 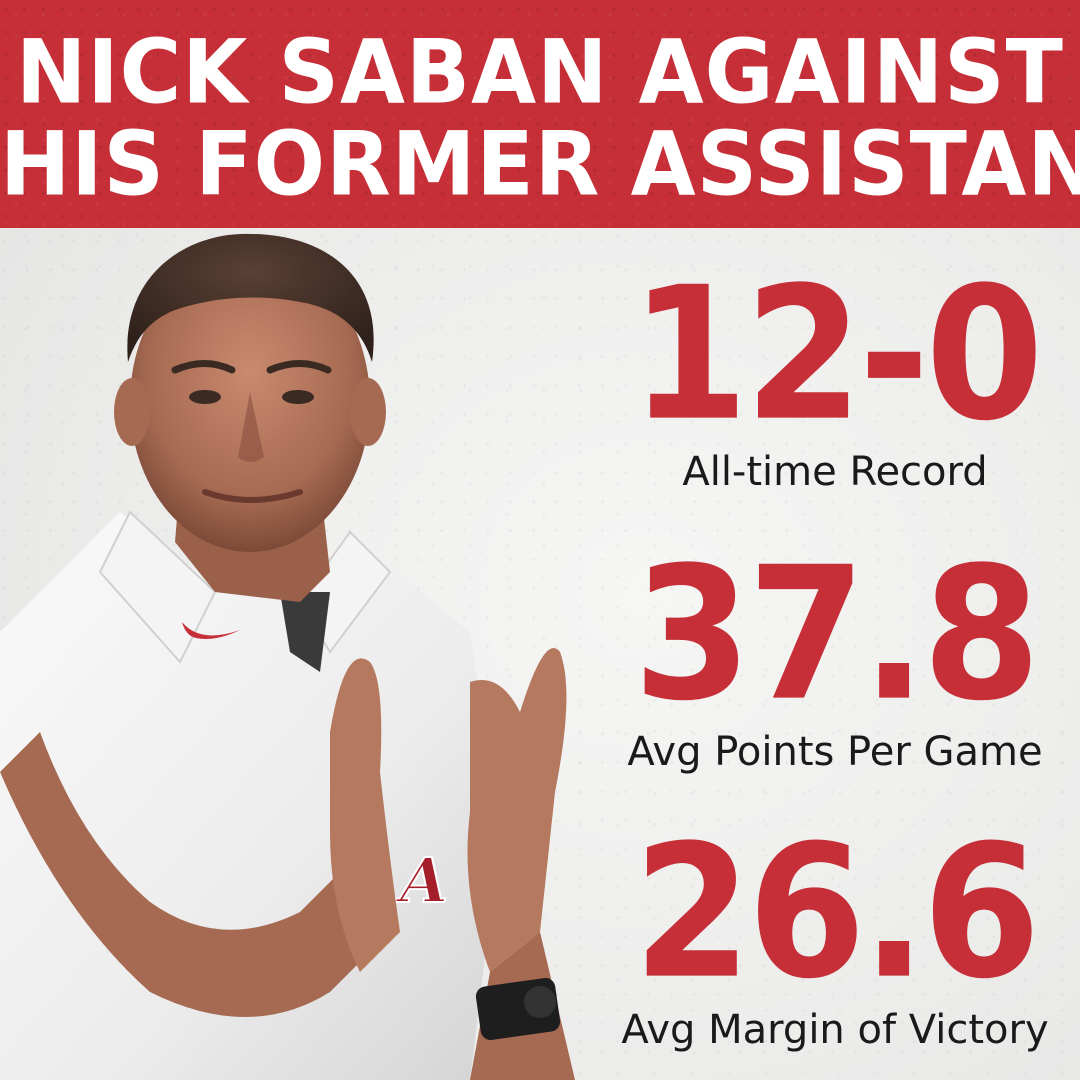 I want to click on stat-record: 12-0 All-time Record, so click(x=835, y=379).